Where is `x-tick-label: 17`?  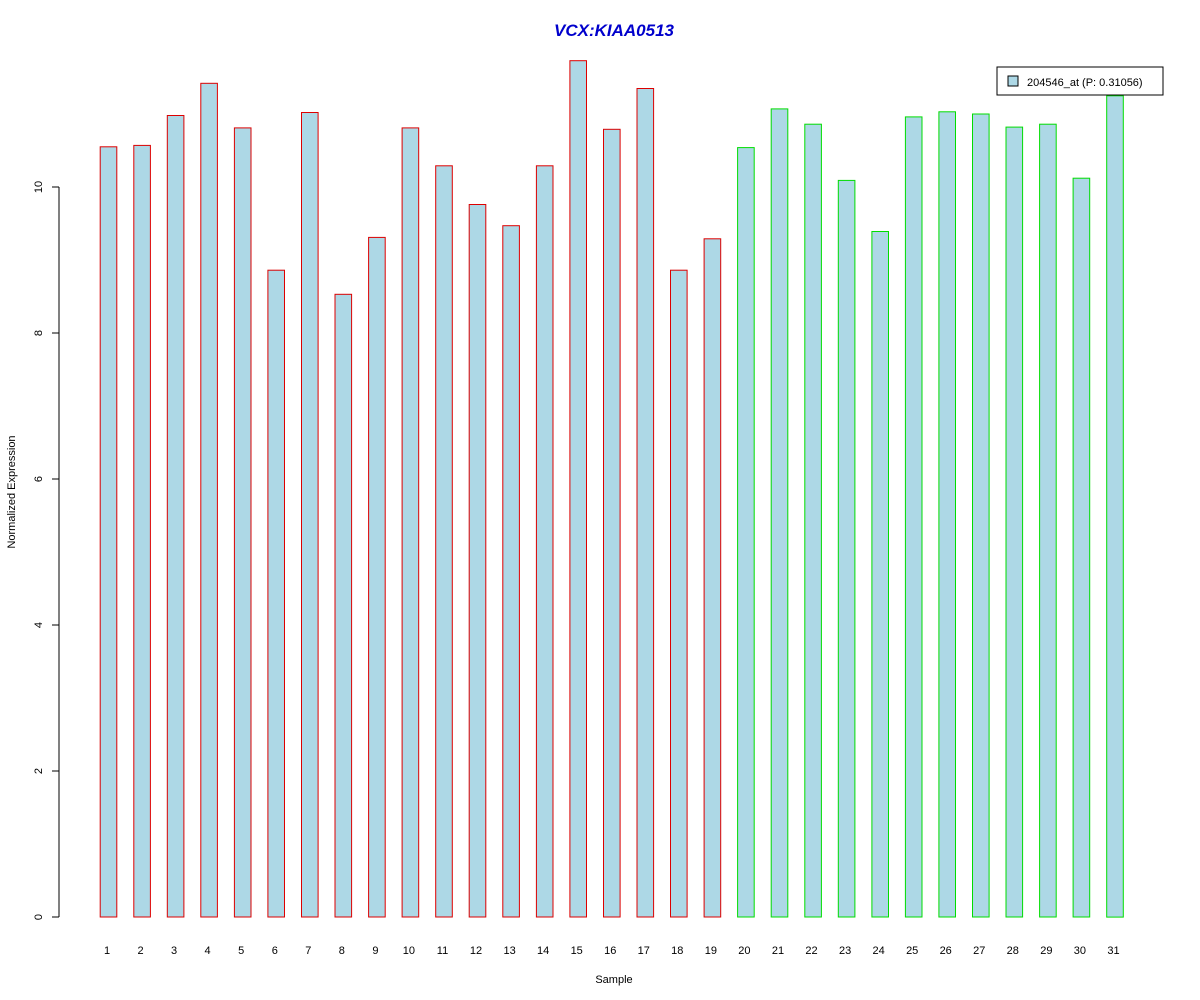 x-tick-label: 17 is located at coordinates (644, 951).